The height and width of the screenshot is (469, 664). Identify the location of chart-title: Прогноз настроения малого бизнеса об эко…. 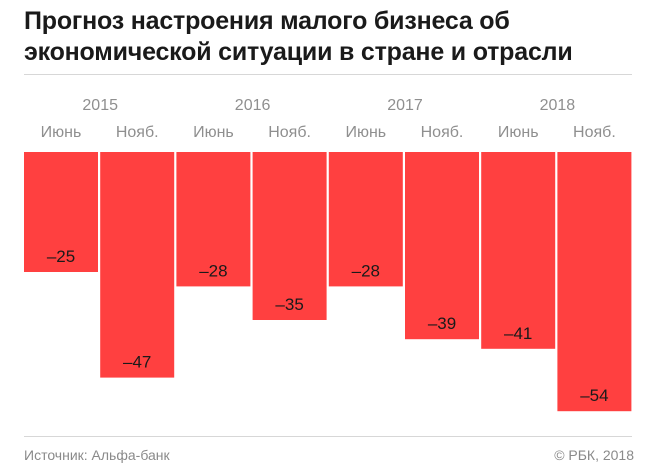
(298, 36).